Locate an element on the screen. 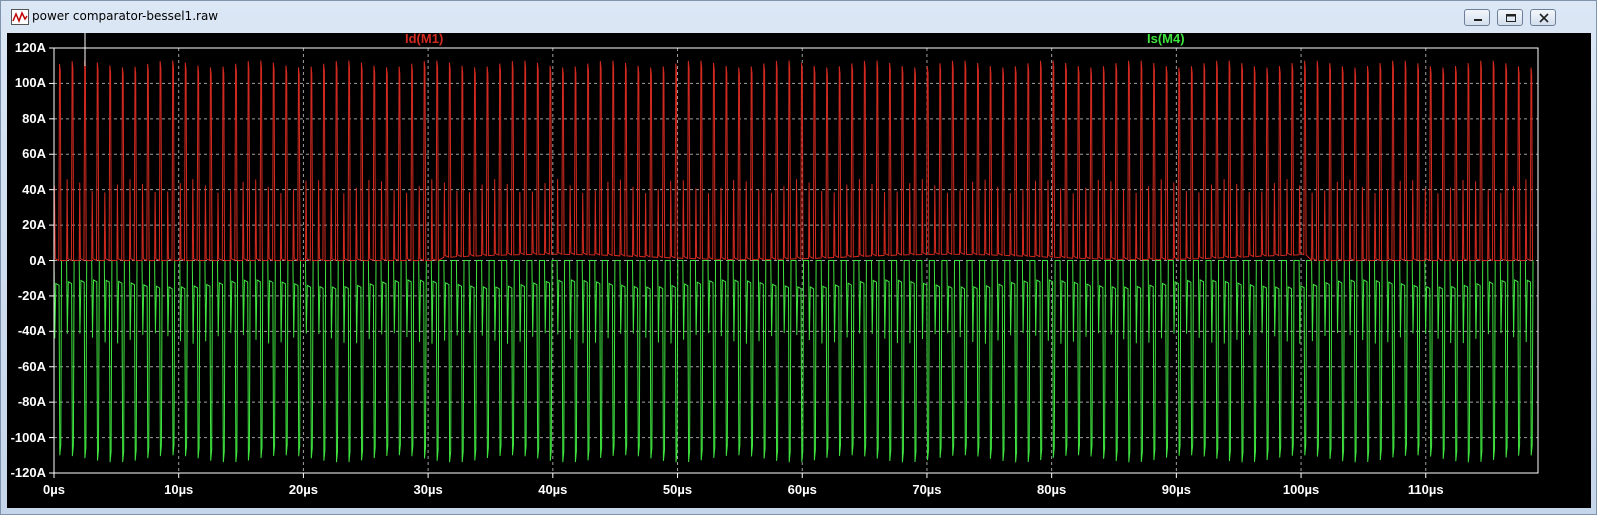 This screenshot has width=1597, height=515. y-tick-label: -40A is located at coordinates (31, 331).